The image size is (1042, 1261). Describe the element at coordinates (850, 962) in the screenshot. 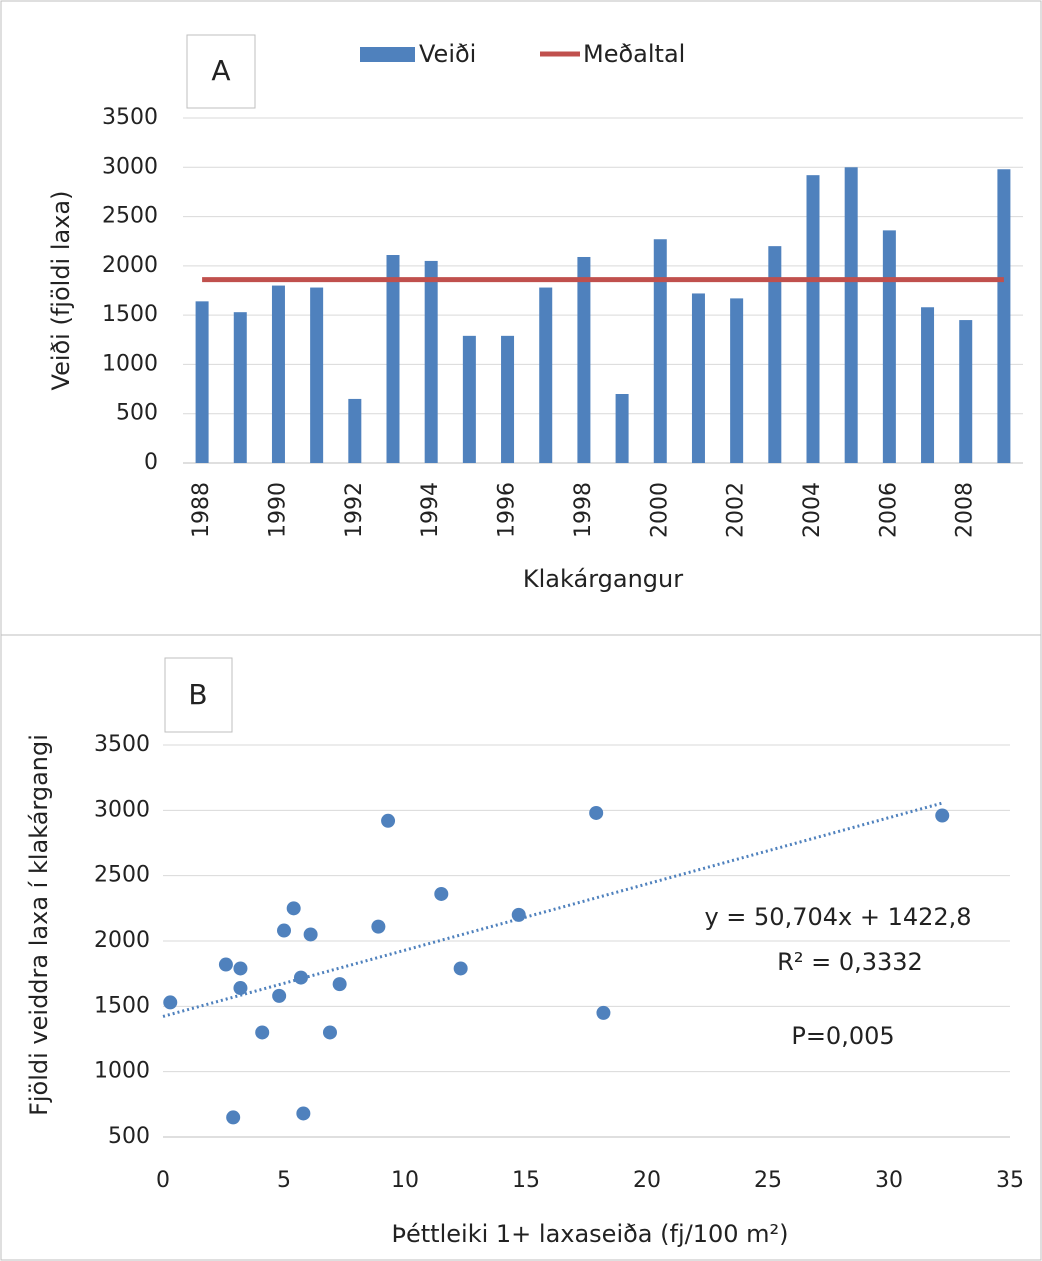

I see `annotation: R² = 0,3332` at that location.